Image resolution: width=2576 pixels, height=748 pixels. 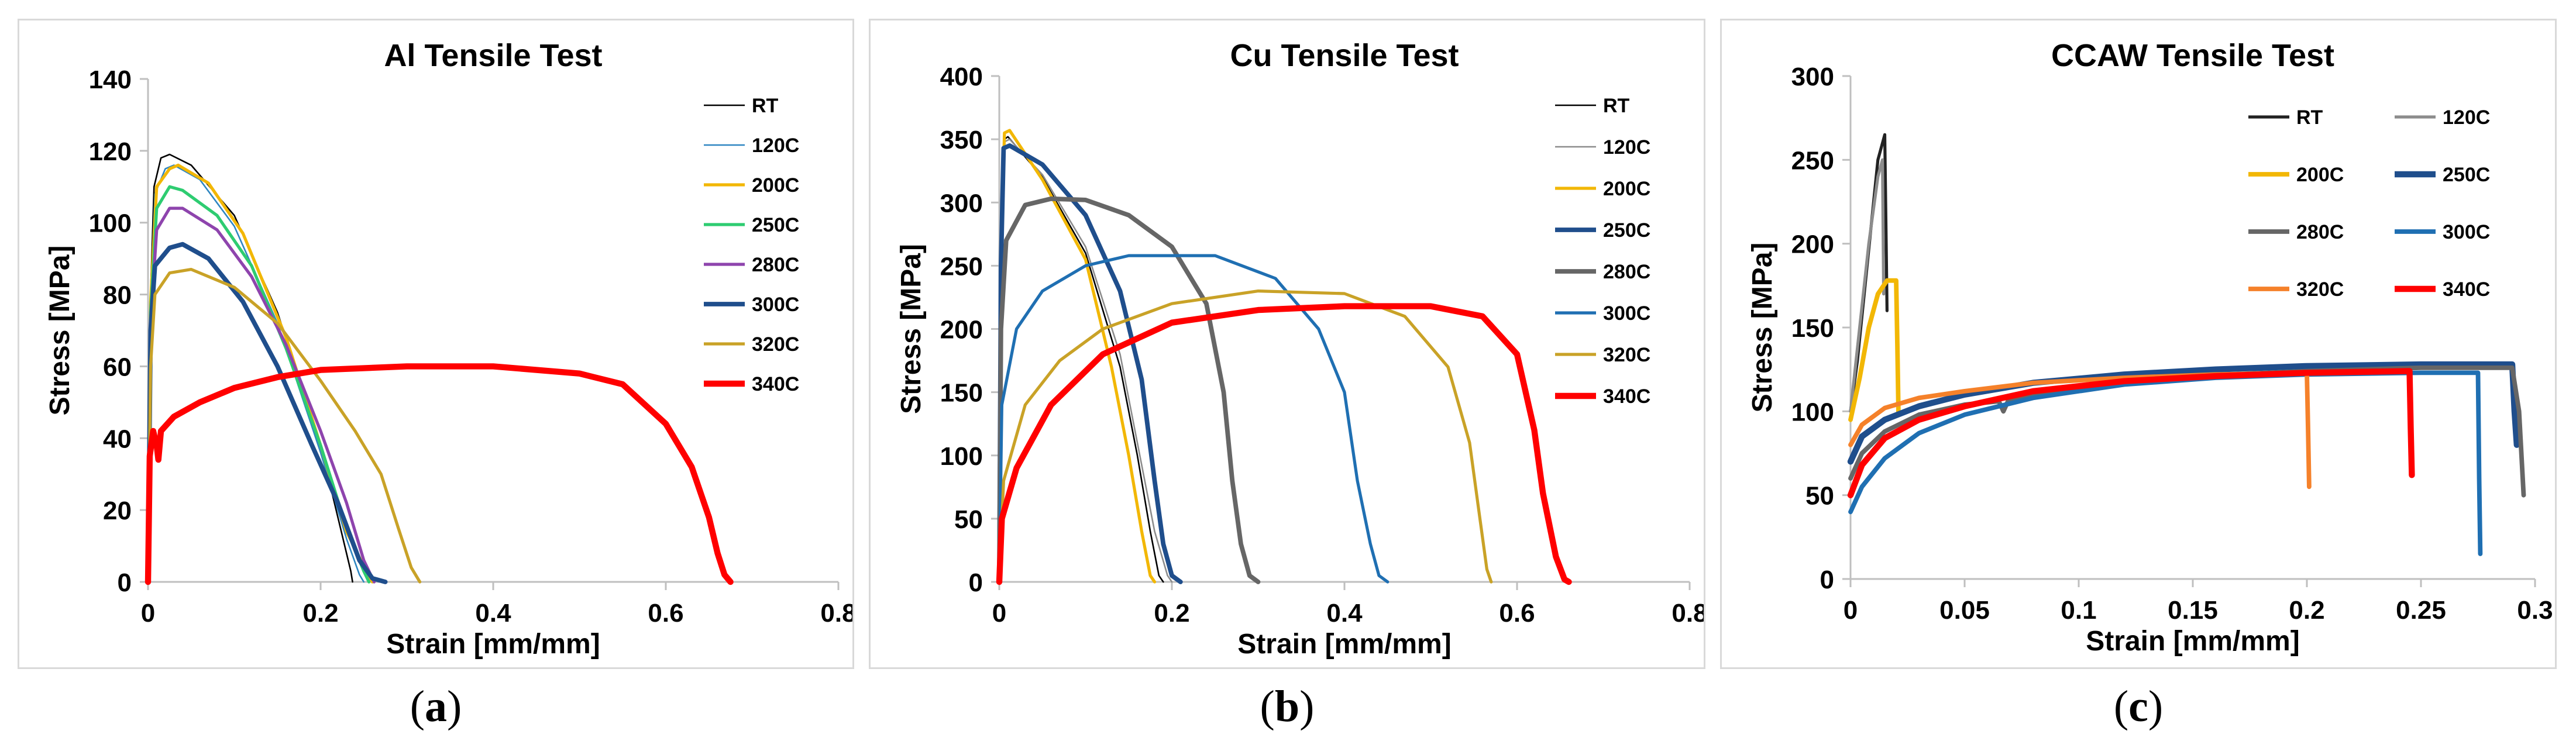 What do you see at coordinates (836, 614) in the screenshot?
I see `x-tick-label: 0.8` at bounding box center [836, 614].